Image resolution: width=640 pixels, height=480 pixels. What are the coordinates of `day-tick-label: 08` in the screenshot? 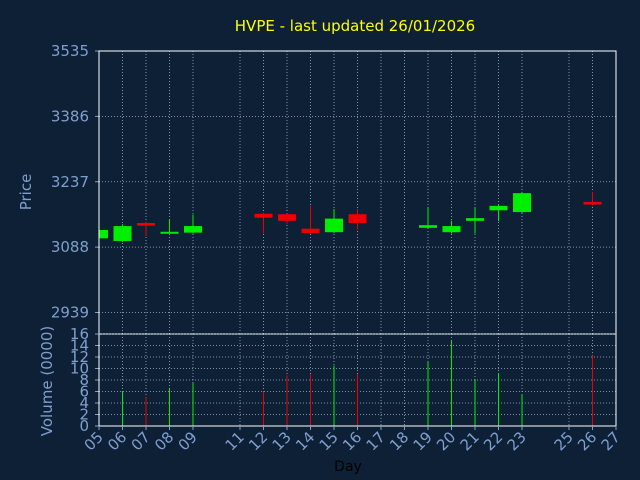 It's located at (164, 441).